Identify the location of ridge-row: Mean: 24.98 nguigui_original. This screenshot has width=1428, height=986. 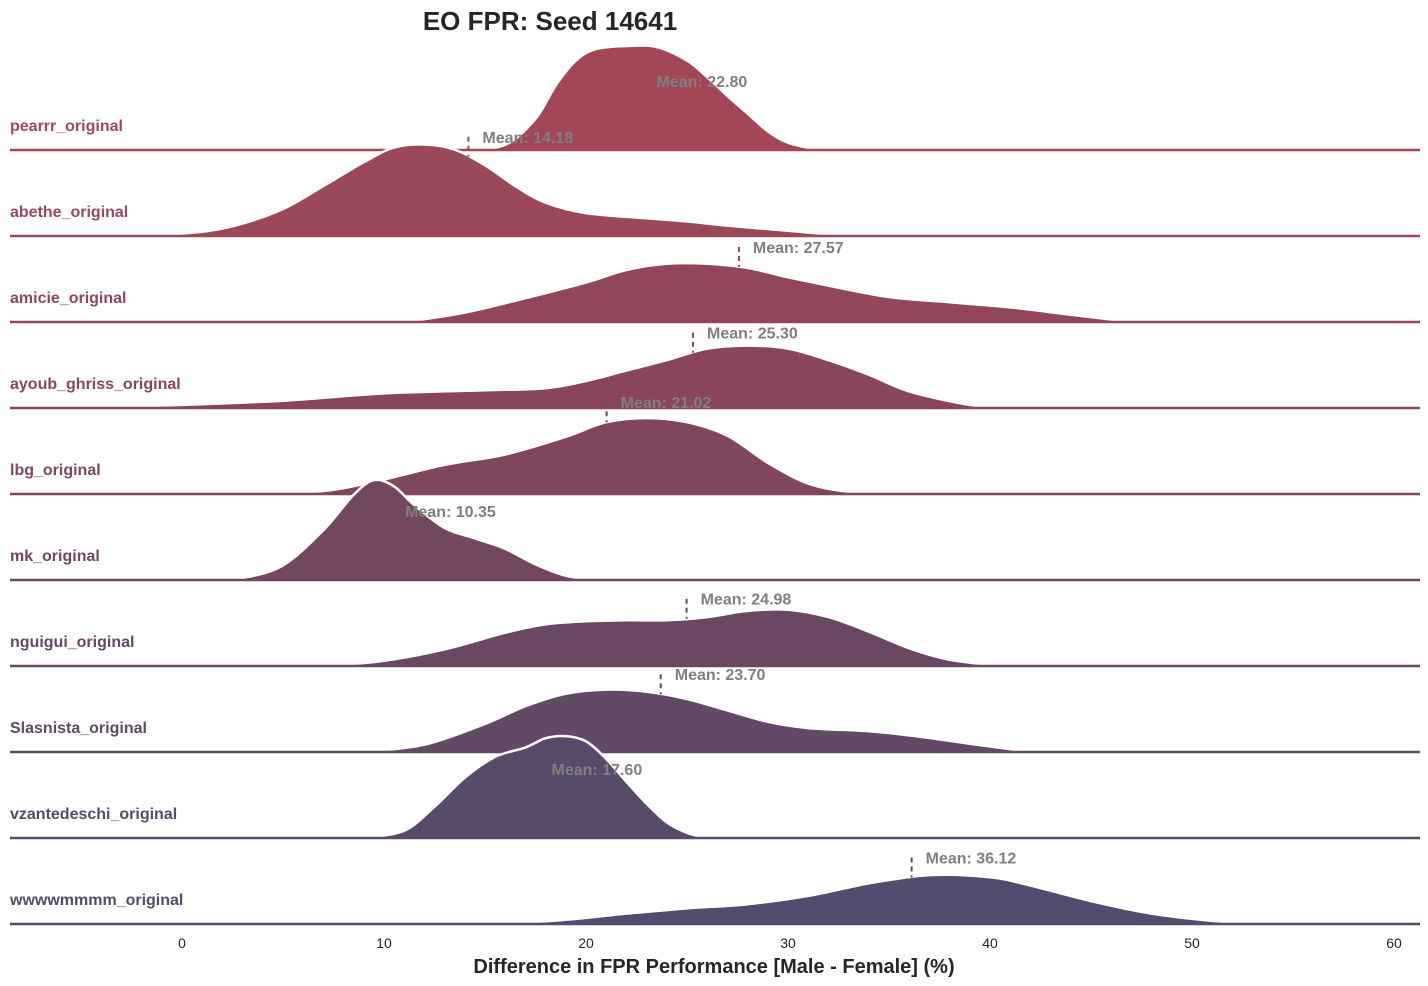
(715, 630).